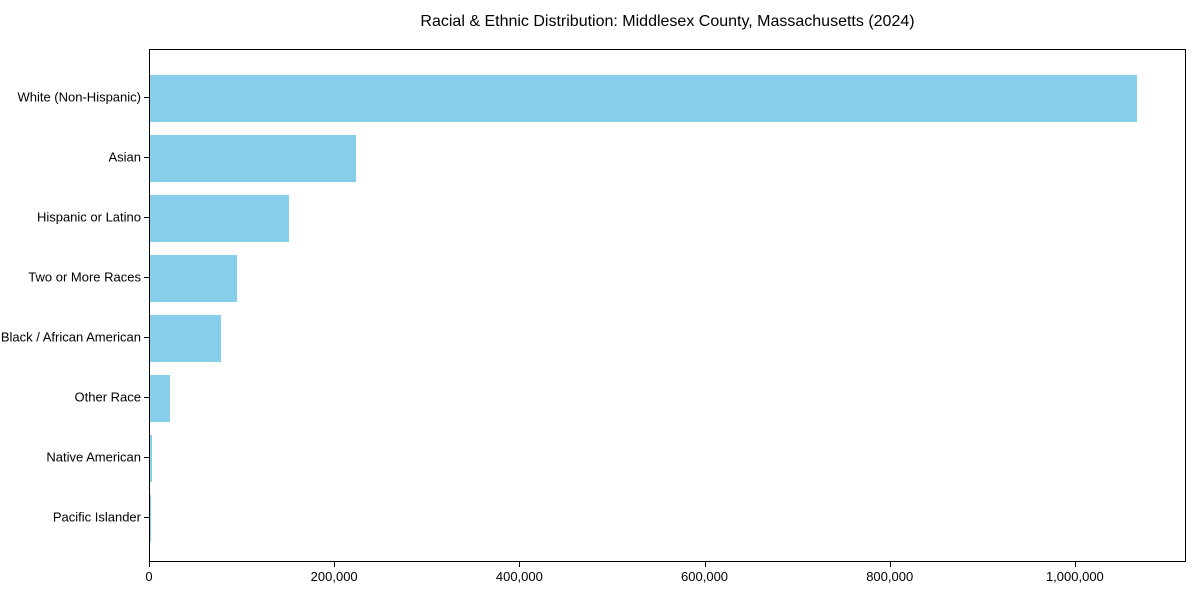  What do you see at coordinates (96, 517) in the screenshot?
I see `y-tick-label-pacific-islander: Pacific Islander` at bounding box center [96, 517].